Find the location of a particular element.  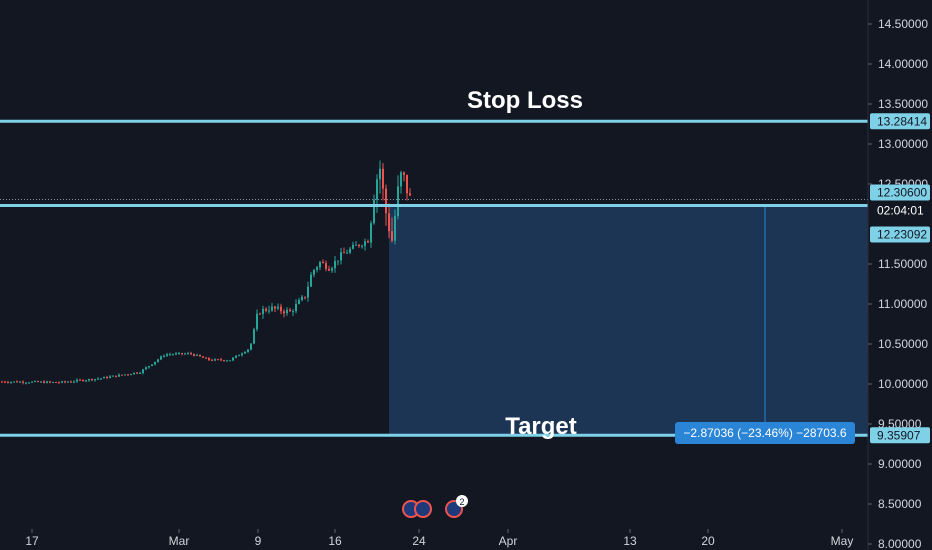

x-tick-label: 20 is located at coordinates (708, 541).